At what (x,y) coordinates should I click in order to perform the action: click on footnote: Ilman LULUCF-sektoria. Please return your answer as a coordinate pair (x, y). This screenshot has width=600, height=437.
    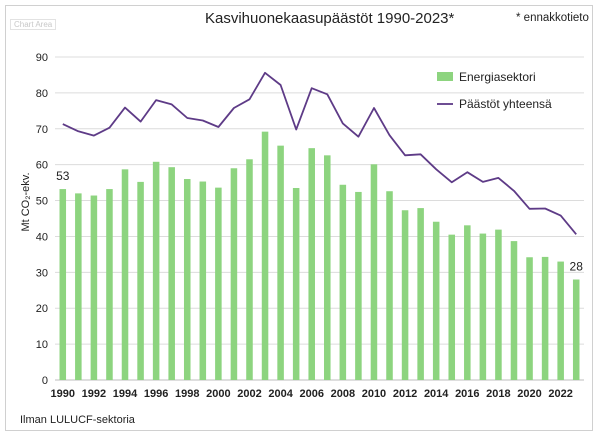
    Looking at the image, I should click on (77, 420).